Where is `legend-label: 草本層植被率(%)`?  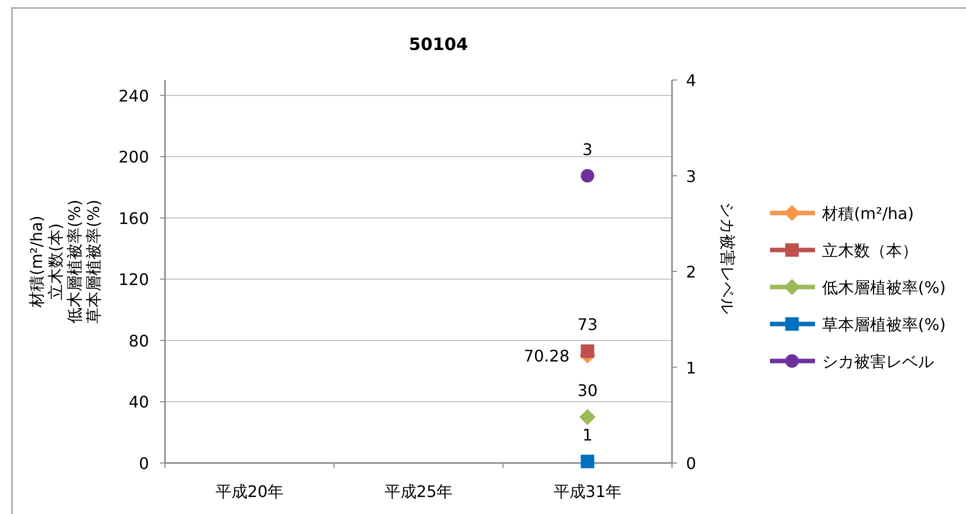
legend-label: 草本層植被率(%) is located at coordinates (884, 324).